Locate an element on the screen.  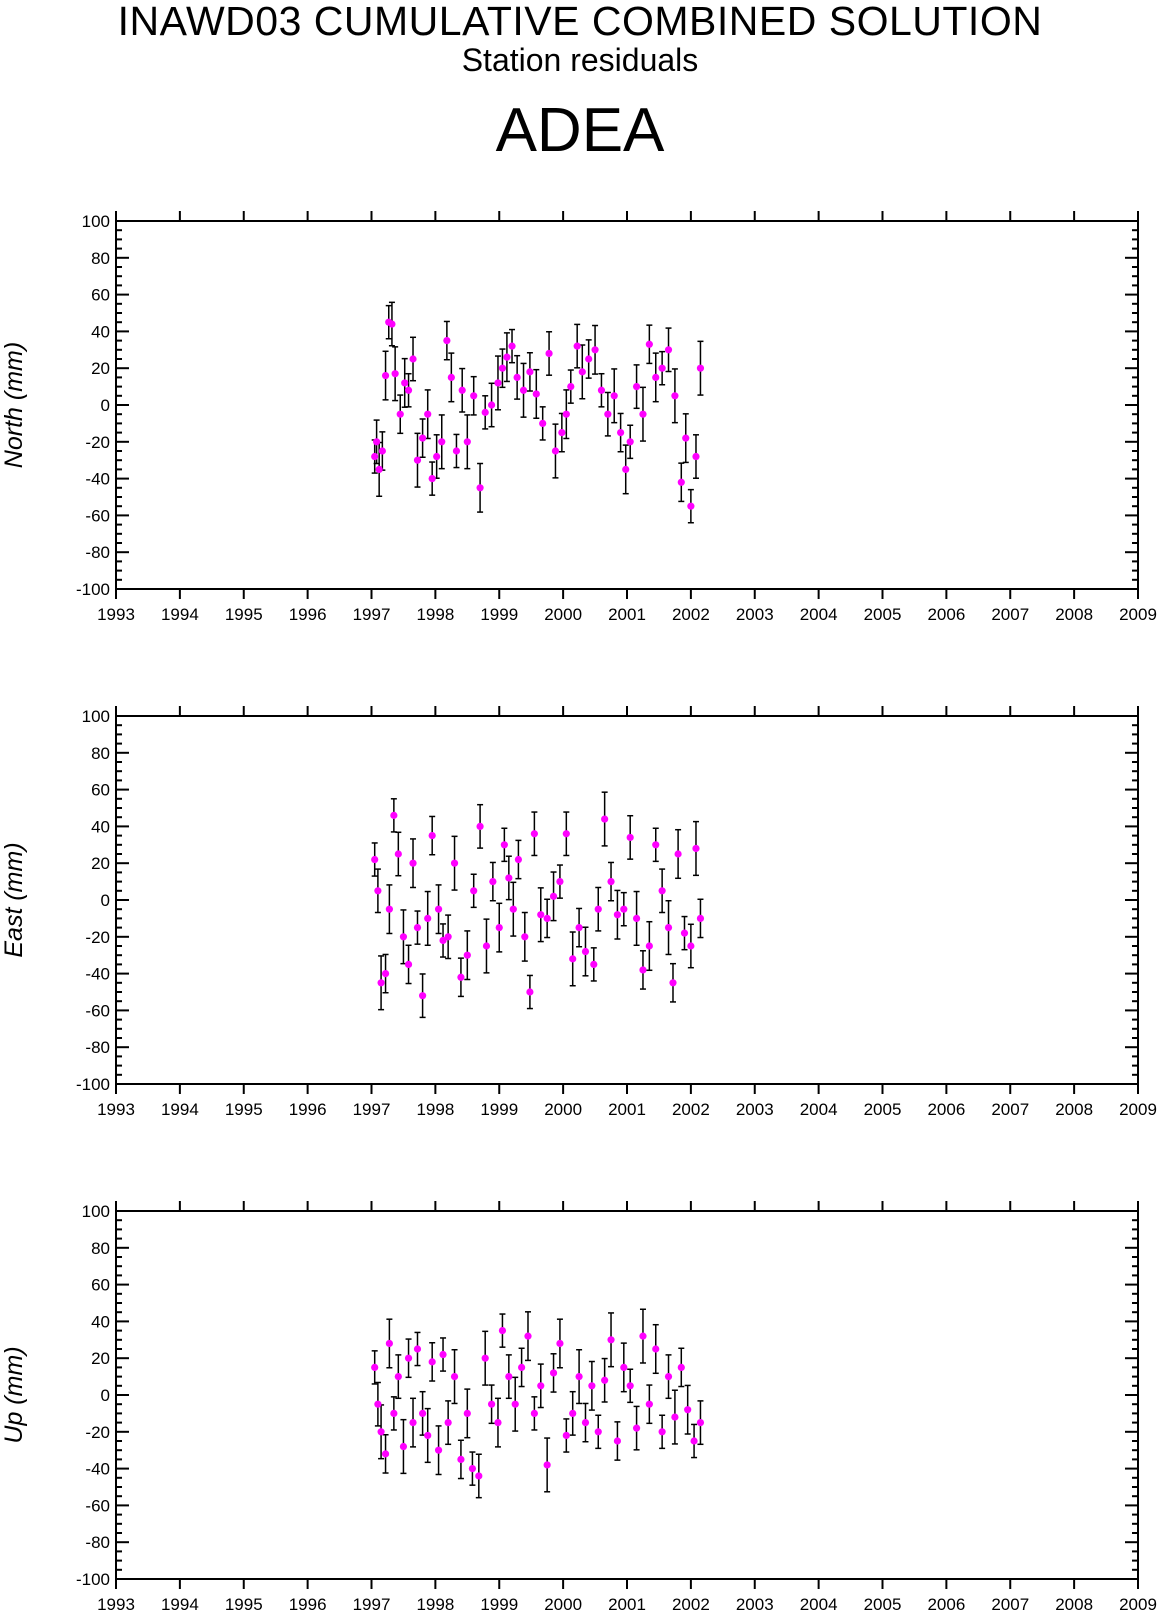
y-axis-title: East (mm) is located at coordinates (14, 899).